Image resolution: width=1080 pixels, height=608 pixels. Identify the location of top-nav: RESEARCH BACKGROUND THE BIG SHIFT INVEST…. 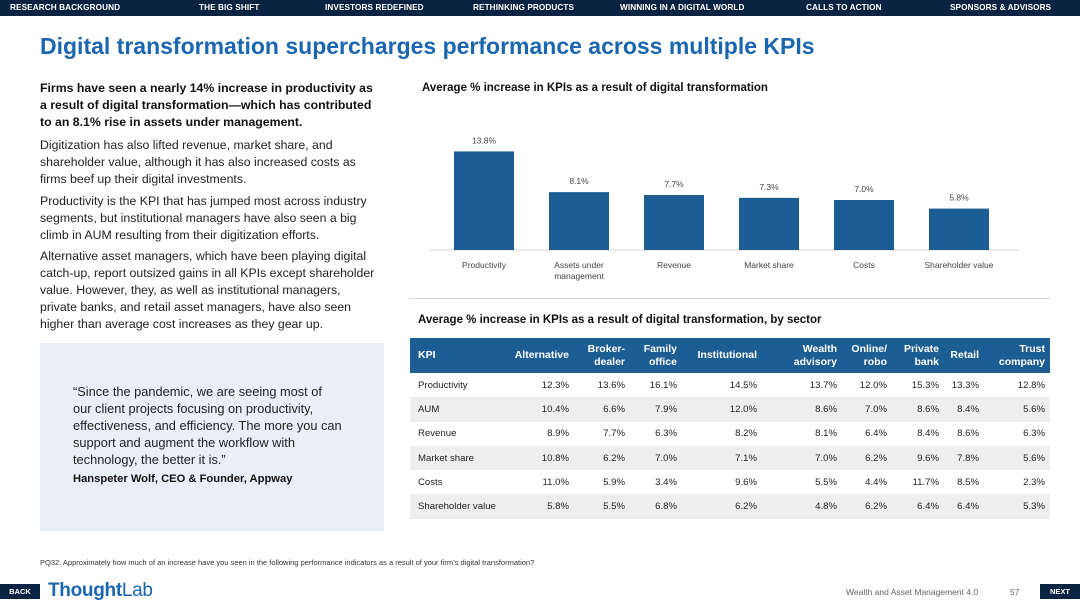
(540, 8).